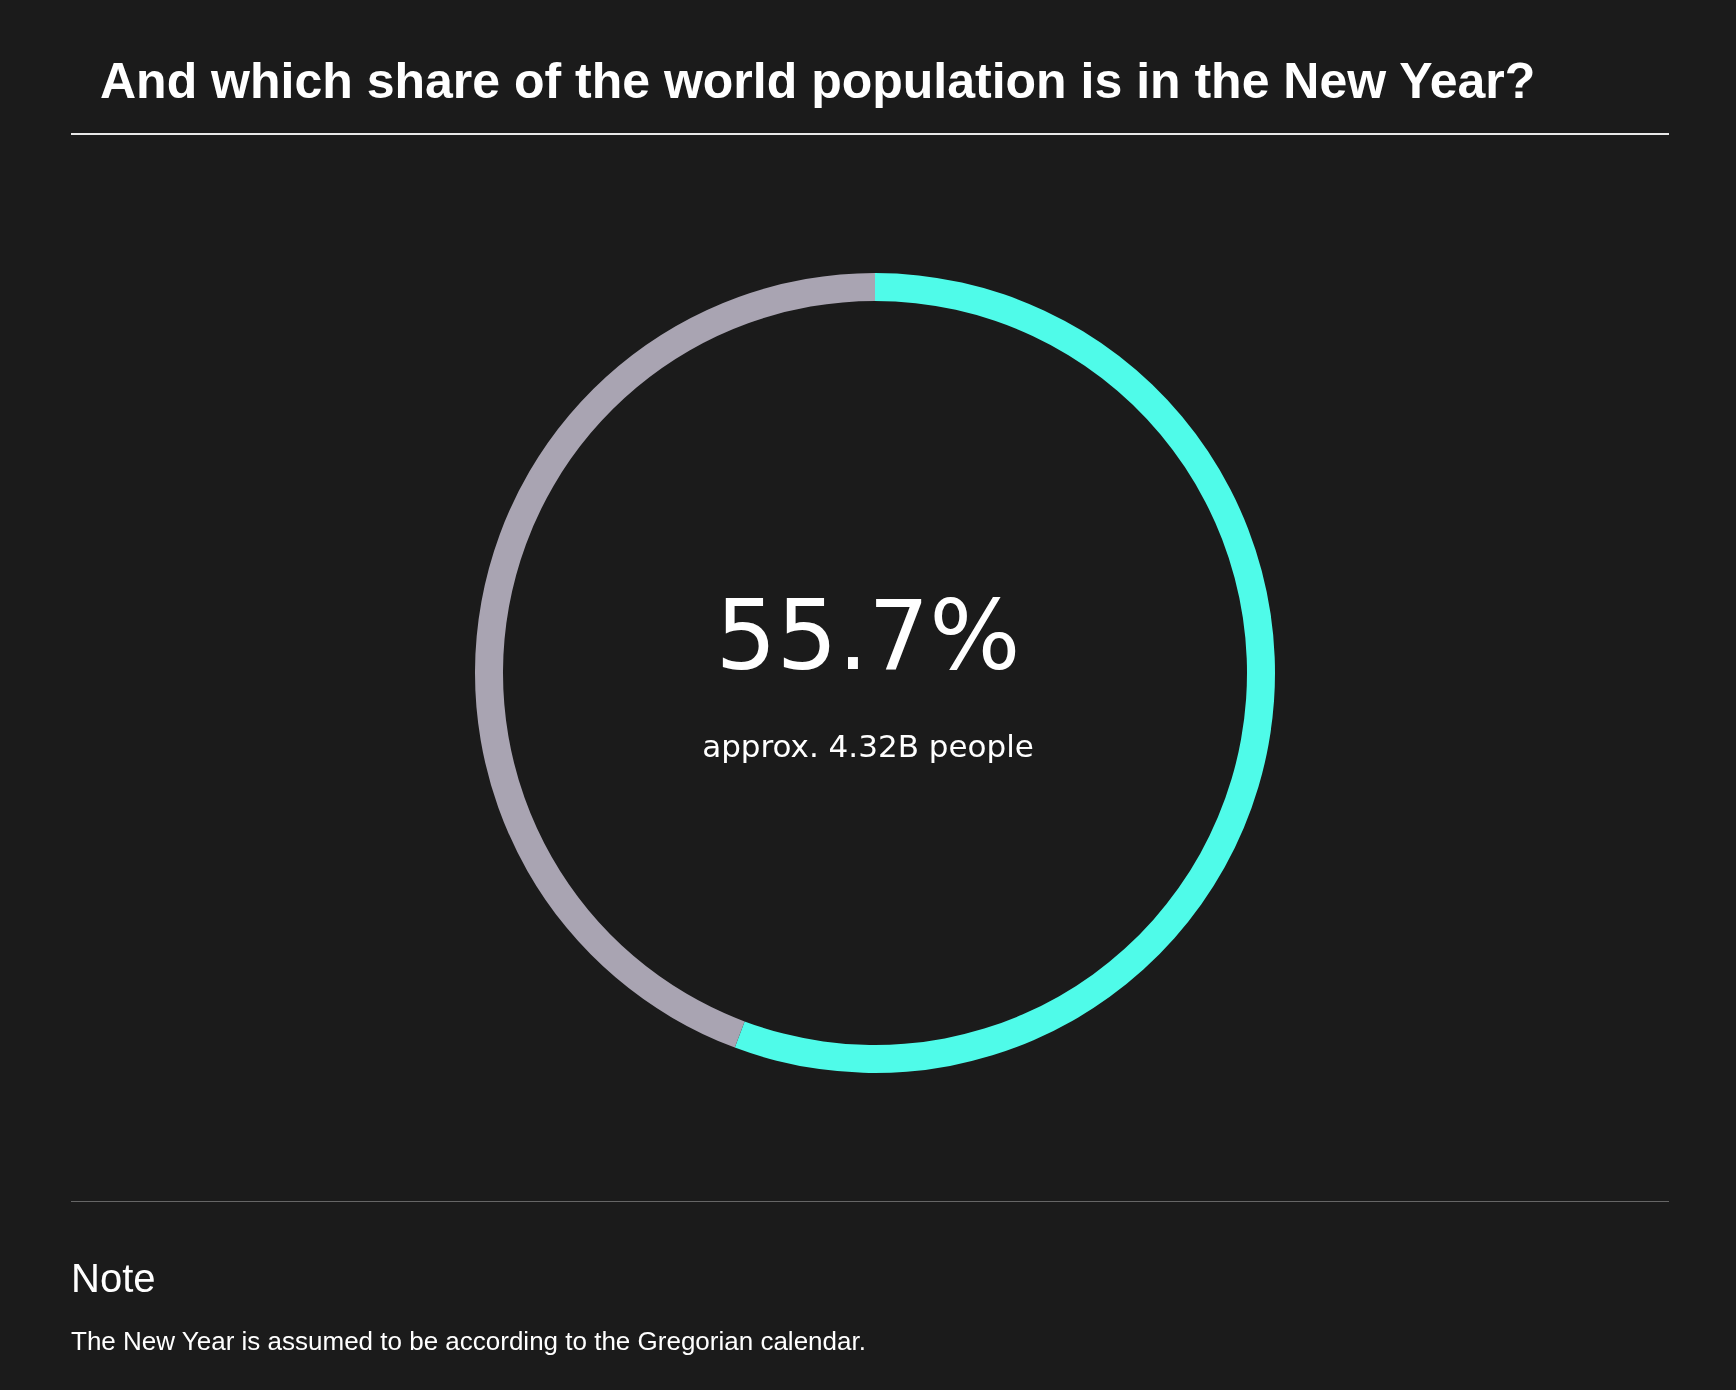 The image size is (1736, 1390). What do you see at coordinates (868, 636) in the screenshot?
I see `text: 55.7%` at bounding box center [868, 636].